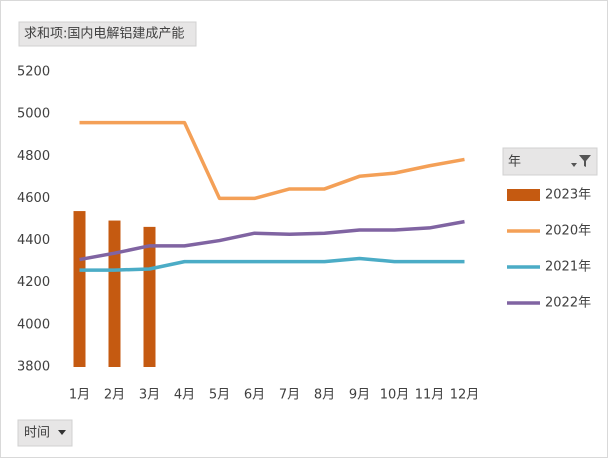 The height and width of the screenshot is (458, 608). What do you see at coordinates (33, 367) in the screenshot?
I see `y-tick-label: 3800` at bounding box center [33, 367].